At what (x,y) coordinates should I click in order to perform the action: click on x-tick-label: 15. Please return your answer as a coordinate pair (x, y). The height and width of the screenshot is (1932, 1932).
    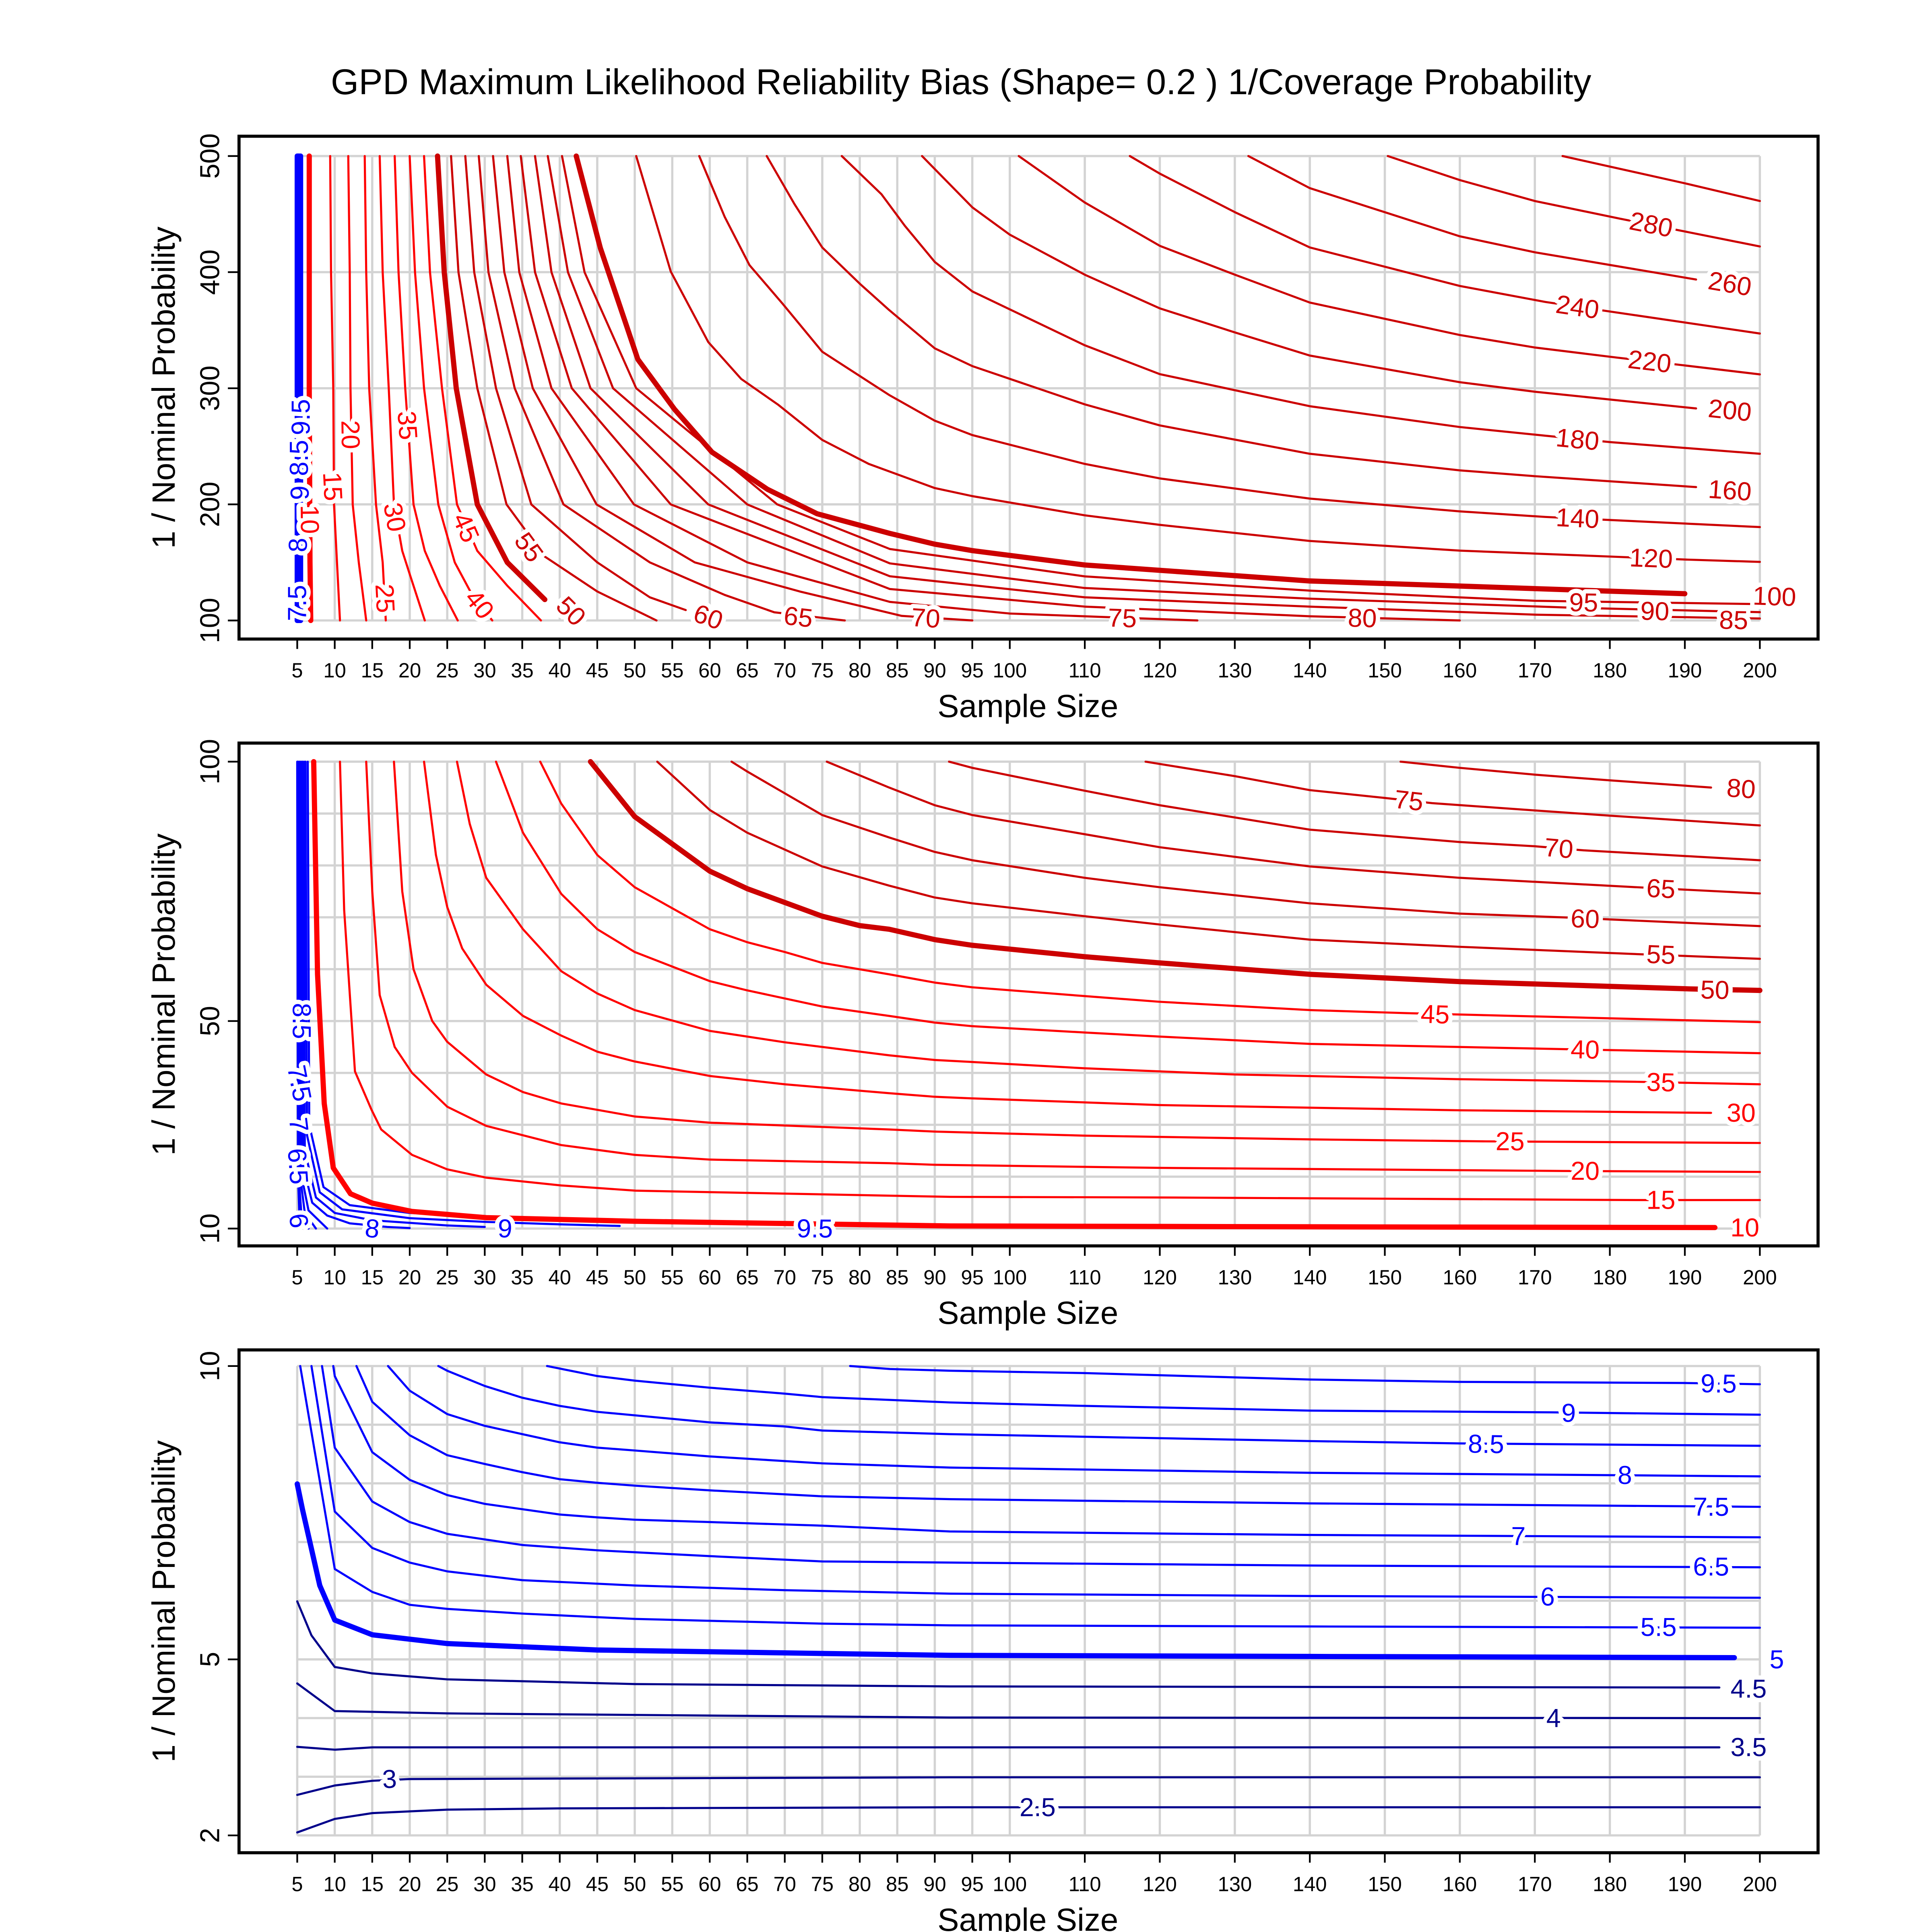
    Looking at the image, I should click on (372, 670).